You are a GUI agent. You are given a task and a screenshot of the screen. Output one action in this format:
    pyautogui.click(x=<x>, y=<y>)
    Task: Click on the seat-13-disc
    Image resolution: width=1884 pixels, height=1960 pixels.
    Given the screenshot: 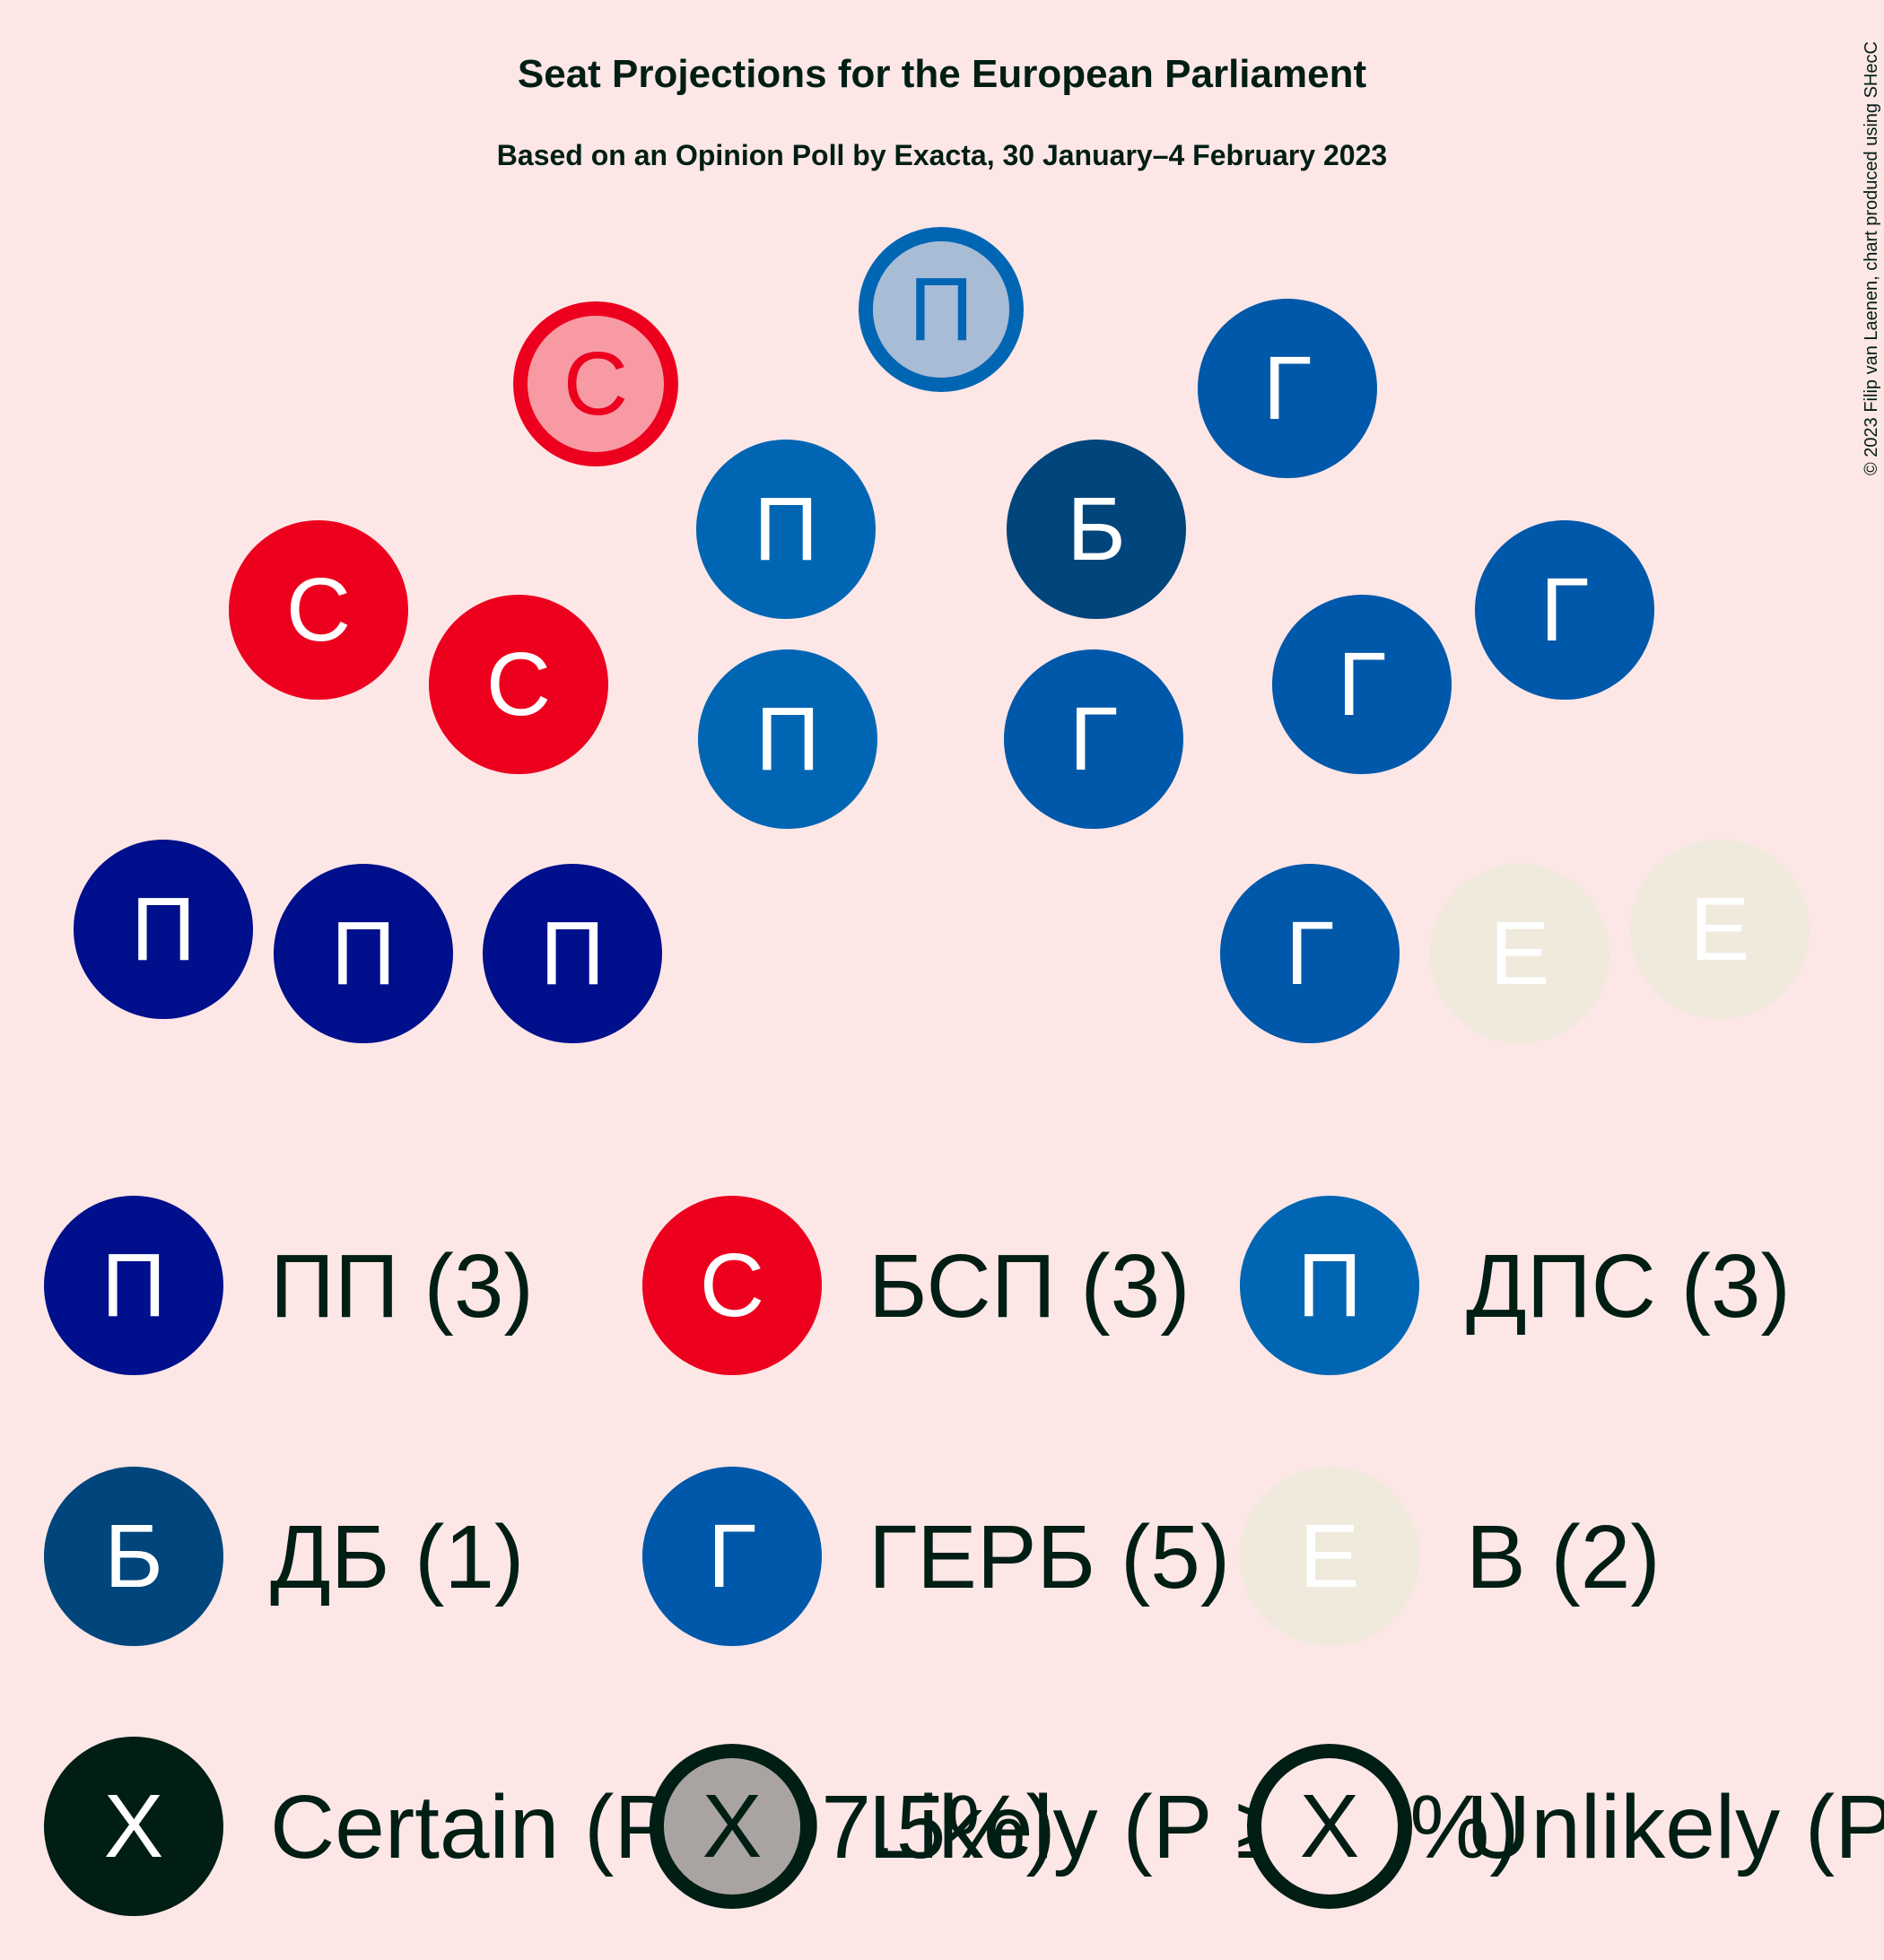 What is the action you would take?
    pyautogui.click(x=1362, y=684)
    